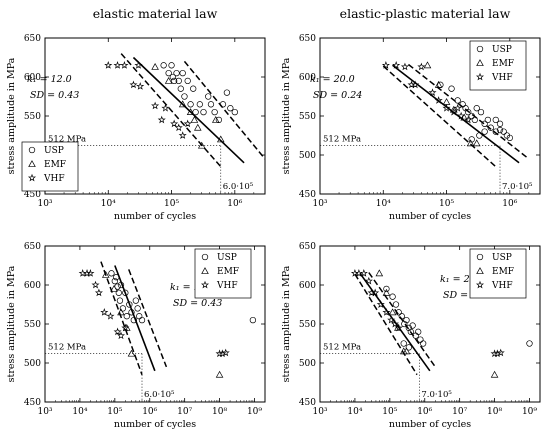 This screenshot has width=550, height=436. Describe the element at coordinates (254, 412) in the screenshot. I see `x-tick-label: 10⁹` at that location.